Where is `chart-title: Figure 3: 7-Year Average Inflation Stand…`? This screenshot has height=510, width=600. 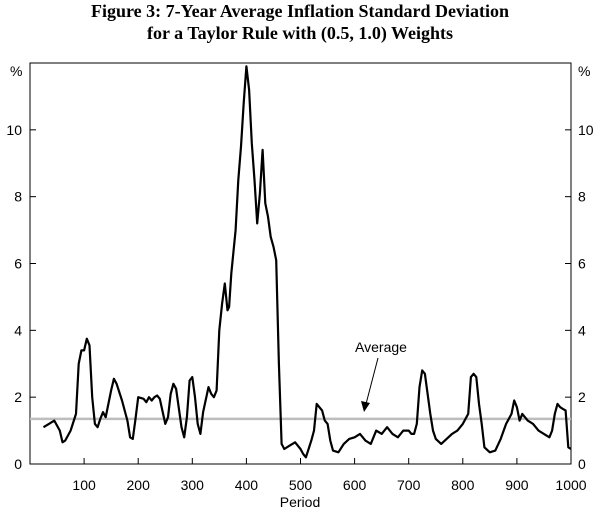
chart-title: Figure 3: 7-Year Average Inflation Stand… is located at coordinates (300, 22).